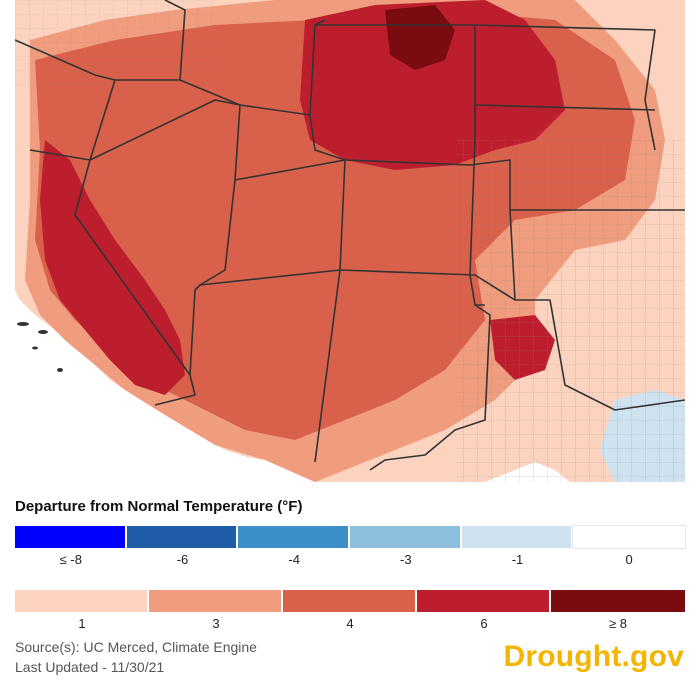  Describe the element at coordinates (593, 656) in the screenshot. I see `drought-gov-logo: Drought.gov` at that location.